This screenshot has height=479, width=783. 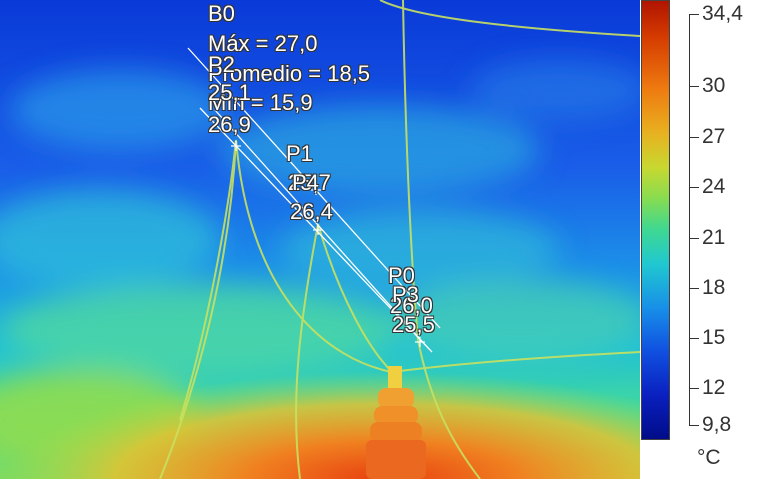 I want to click on scale-tick-label: 27, so click(x=714, y=136).